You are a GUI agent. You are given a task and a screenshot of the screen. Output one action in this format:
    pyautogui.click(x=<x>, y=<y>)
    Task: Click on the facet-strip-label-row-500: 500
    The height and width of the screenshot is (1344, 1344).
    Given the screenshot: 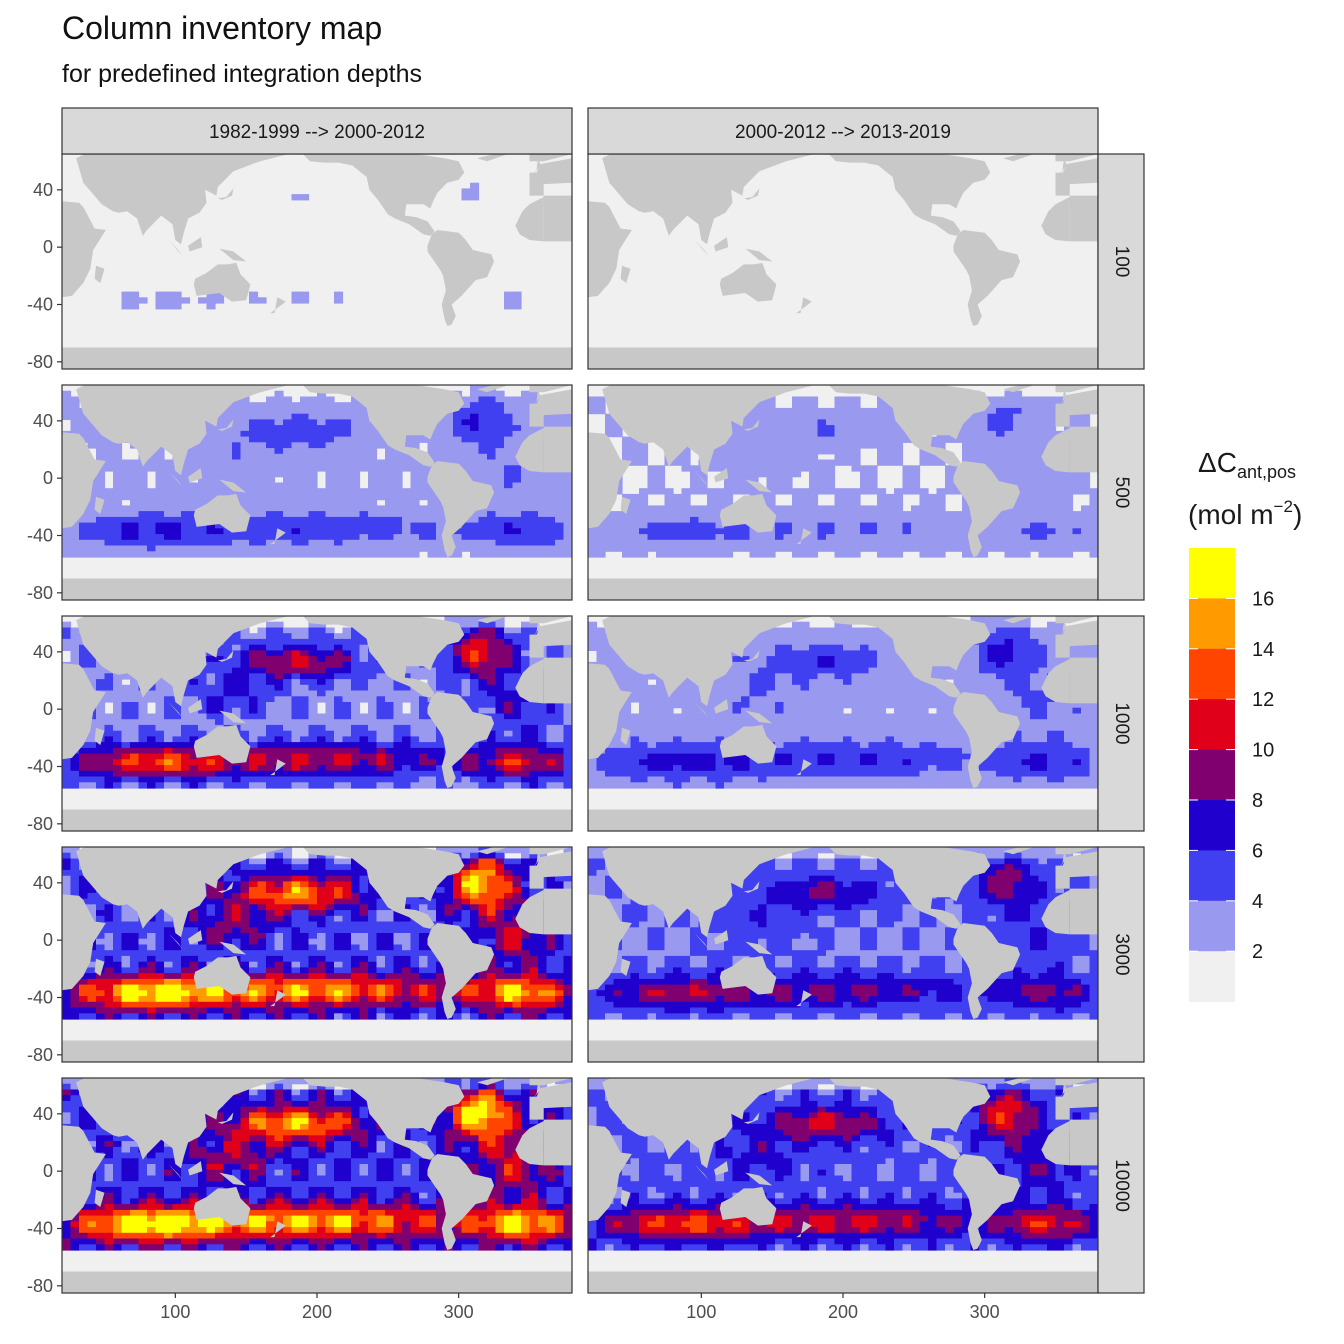 What is the action you would take?
    pyautogui.click(x=1121, y=493)
    